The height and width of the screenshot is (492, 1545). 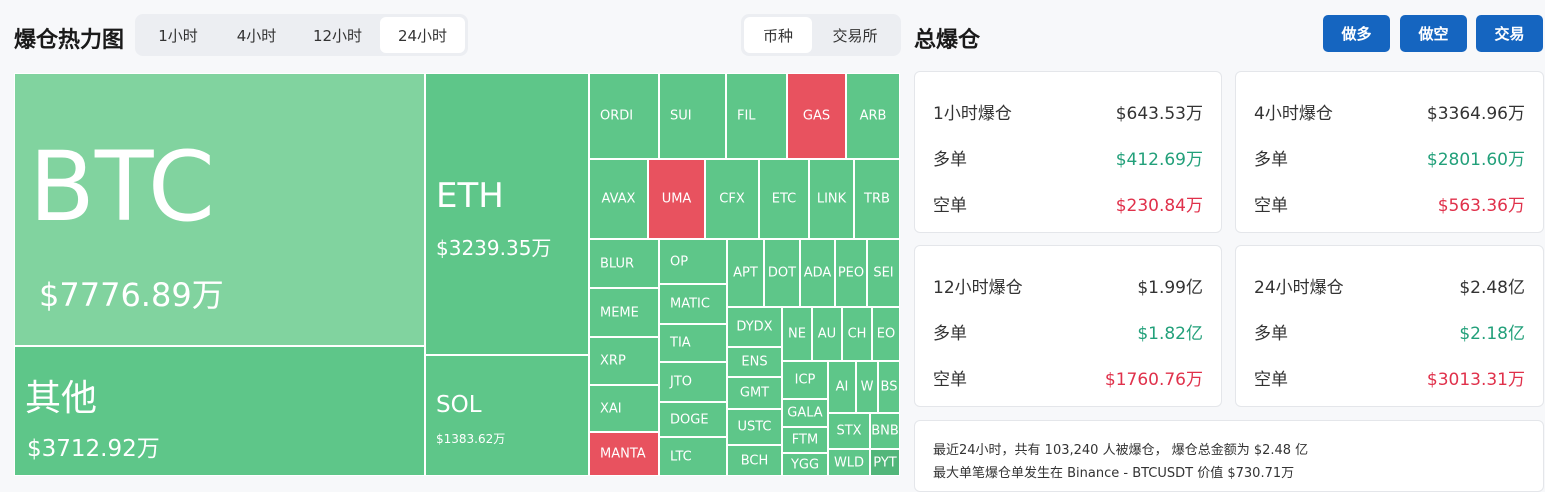 What do you see at coordinates (693, 419) in the screenshot?
I see `tile-doge: DOGE` at bounding box center [693, 419].